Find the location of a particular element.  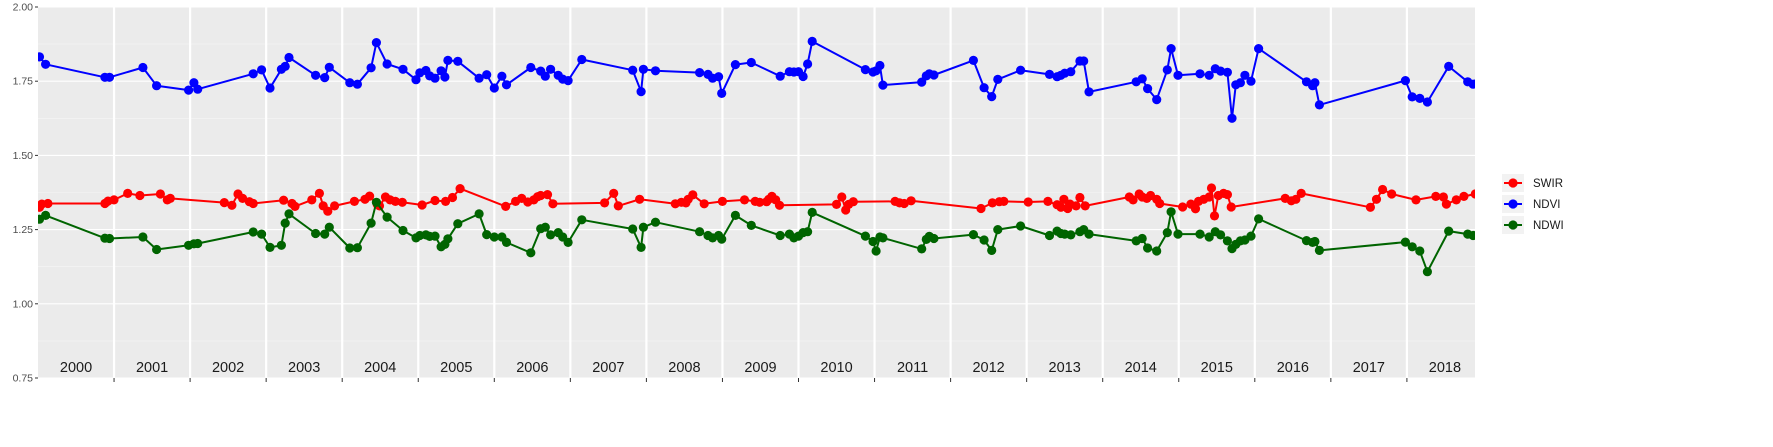

legend-label: SWIR is located at coordinates (1548, 184).